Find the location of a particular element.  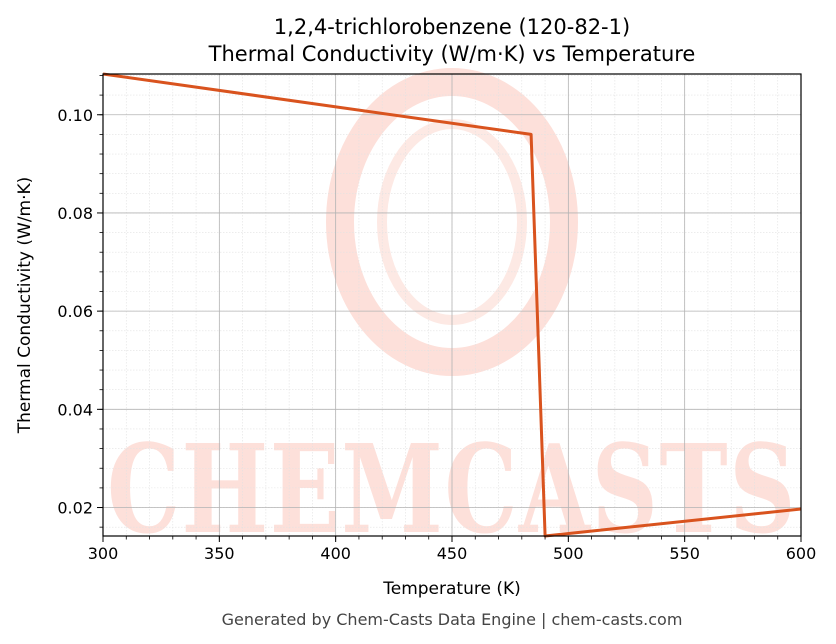

y-tick-label: 0.06 is located at coordinates (75, 311).